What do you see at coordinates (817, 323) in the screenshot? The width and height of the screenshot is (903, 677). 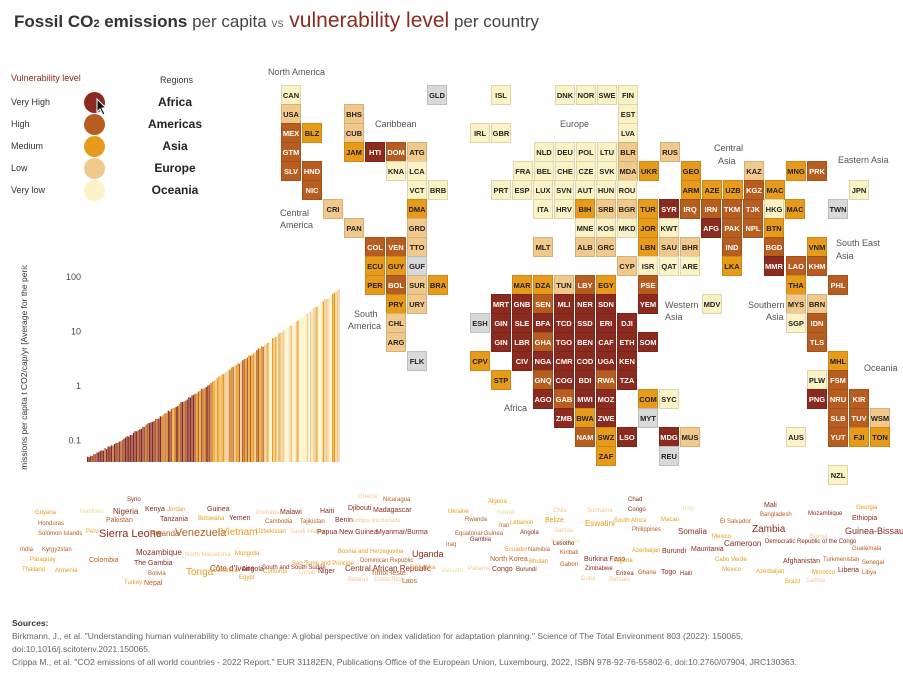 I see `country-tile: IDN` at bounding box center [817, 323].